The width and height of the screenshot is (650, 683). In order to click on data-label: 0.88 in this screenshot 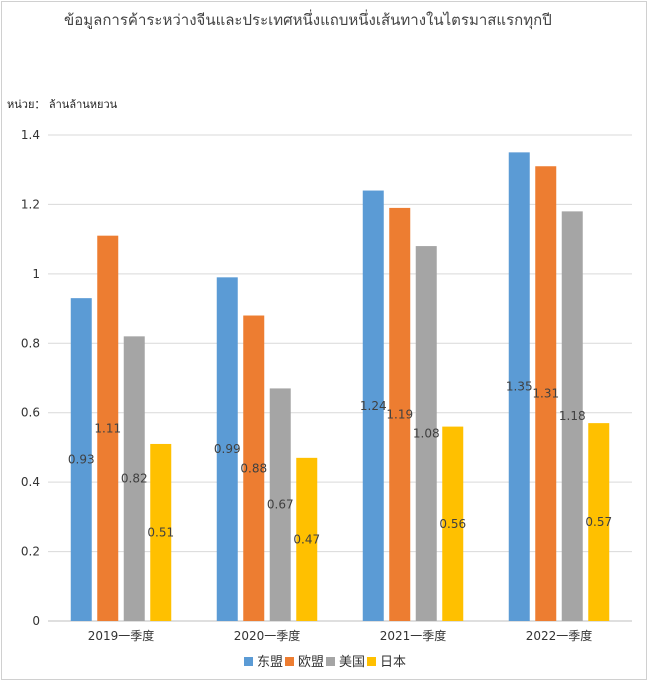, I will do `click(253, 468)`.